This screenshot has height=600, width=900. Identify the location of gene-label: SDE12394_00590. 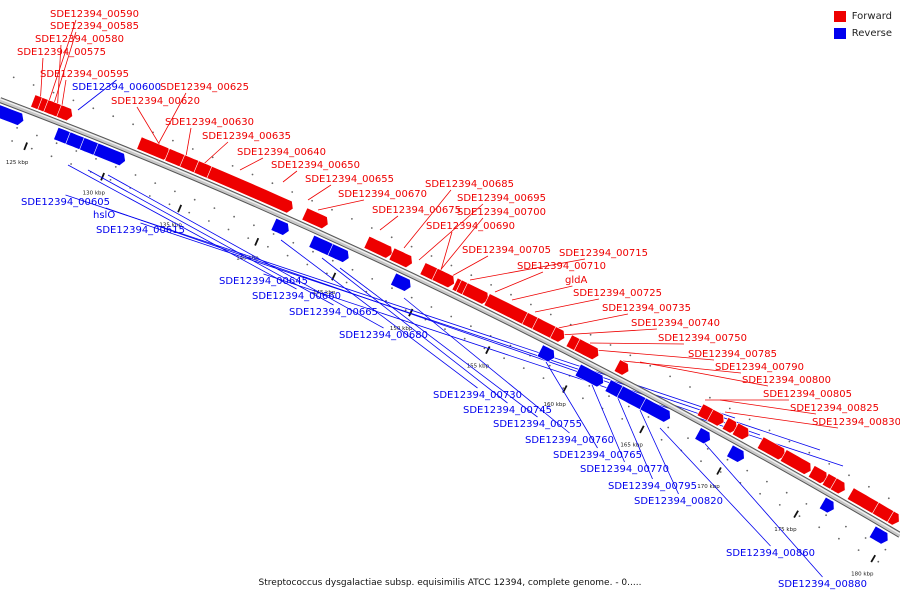
(94, 14).